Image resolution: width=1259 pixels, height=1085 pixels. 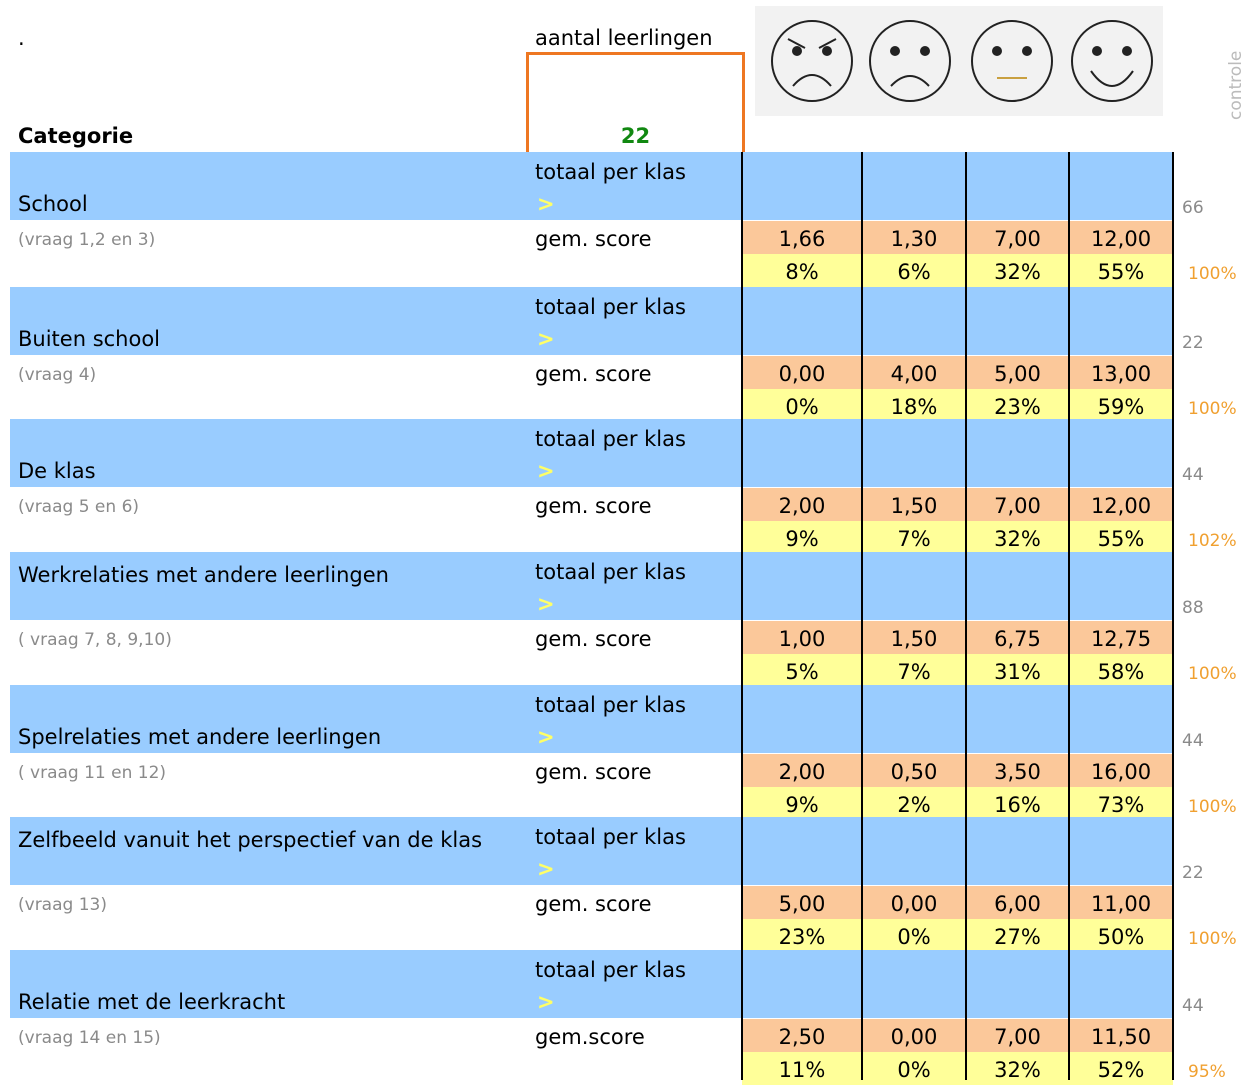 I want to click on section-note: ( vraag 11 en 12), so click(x=92, y=773).